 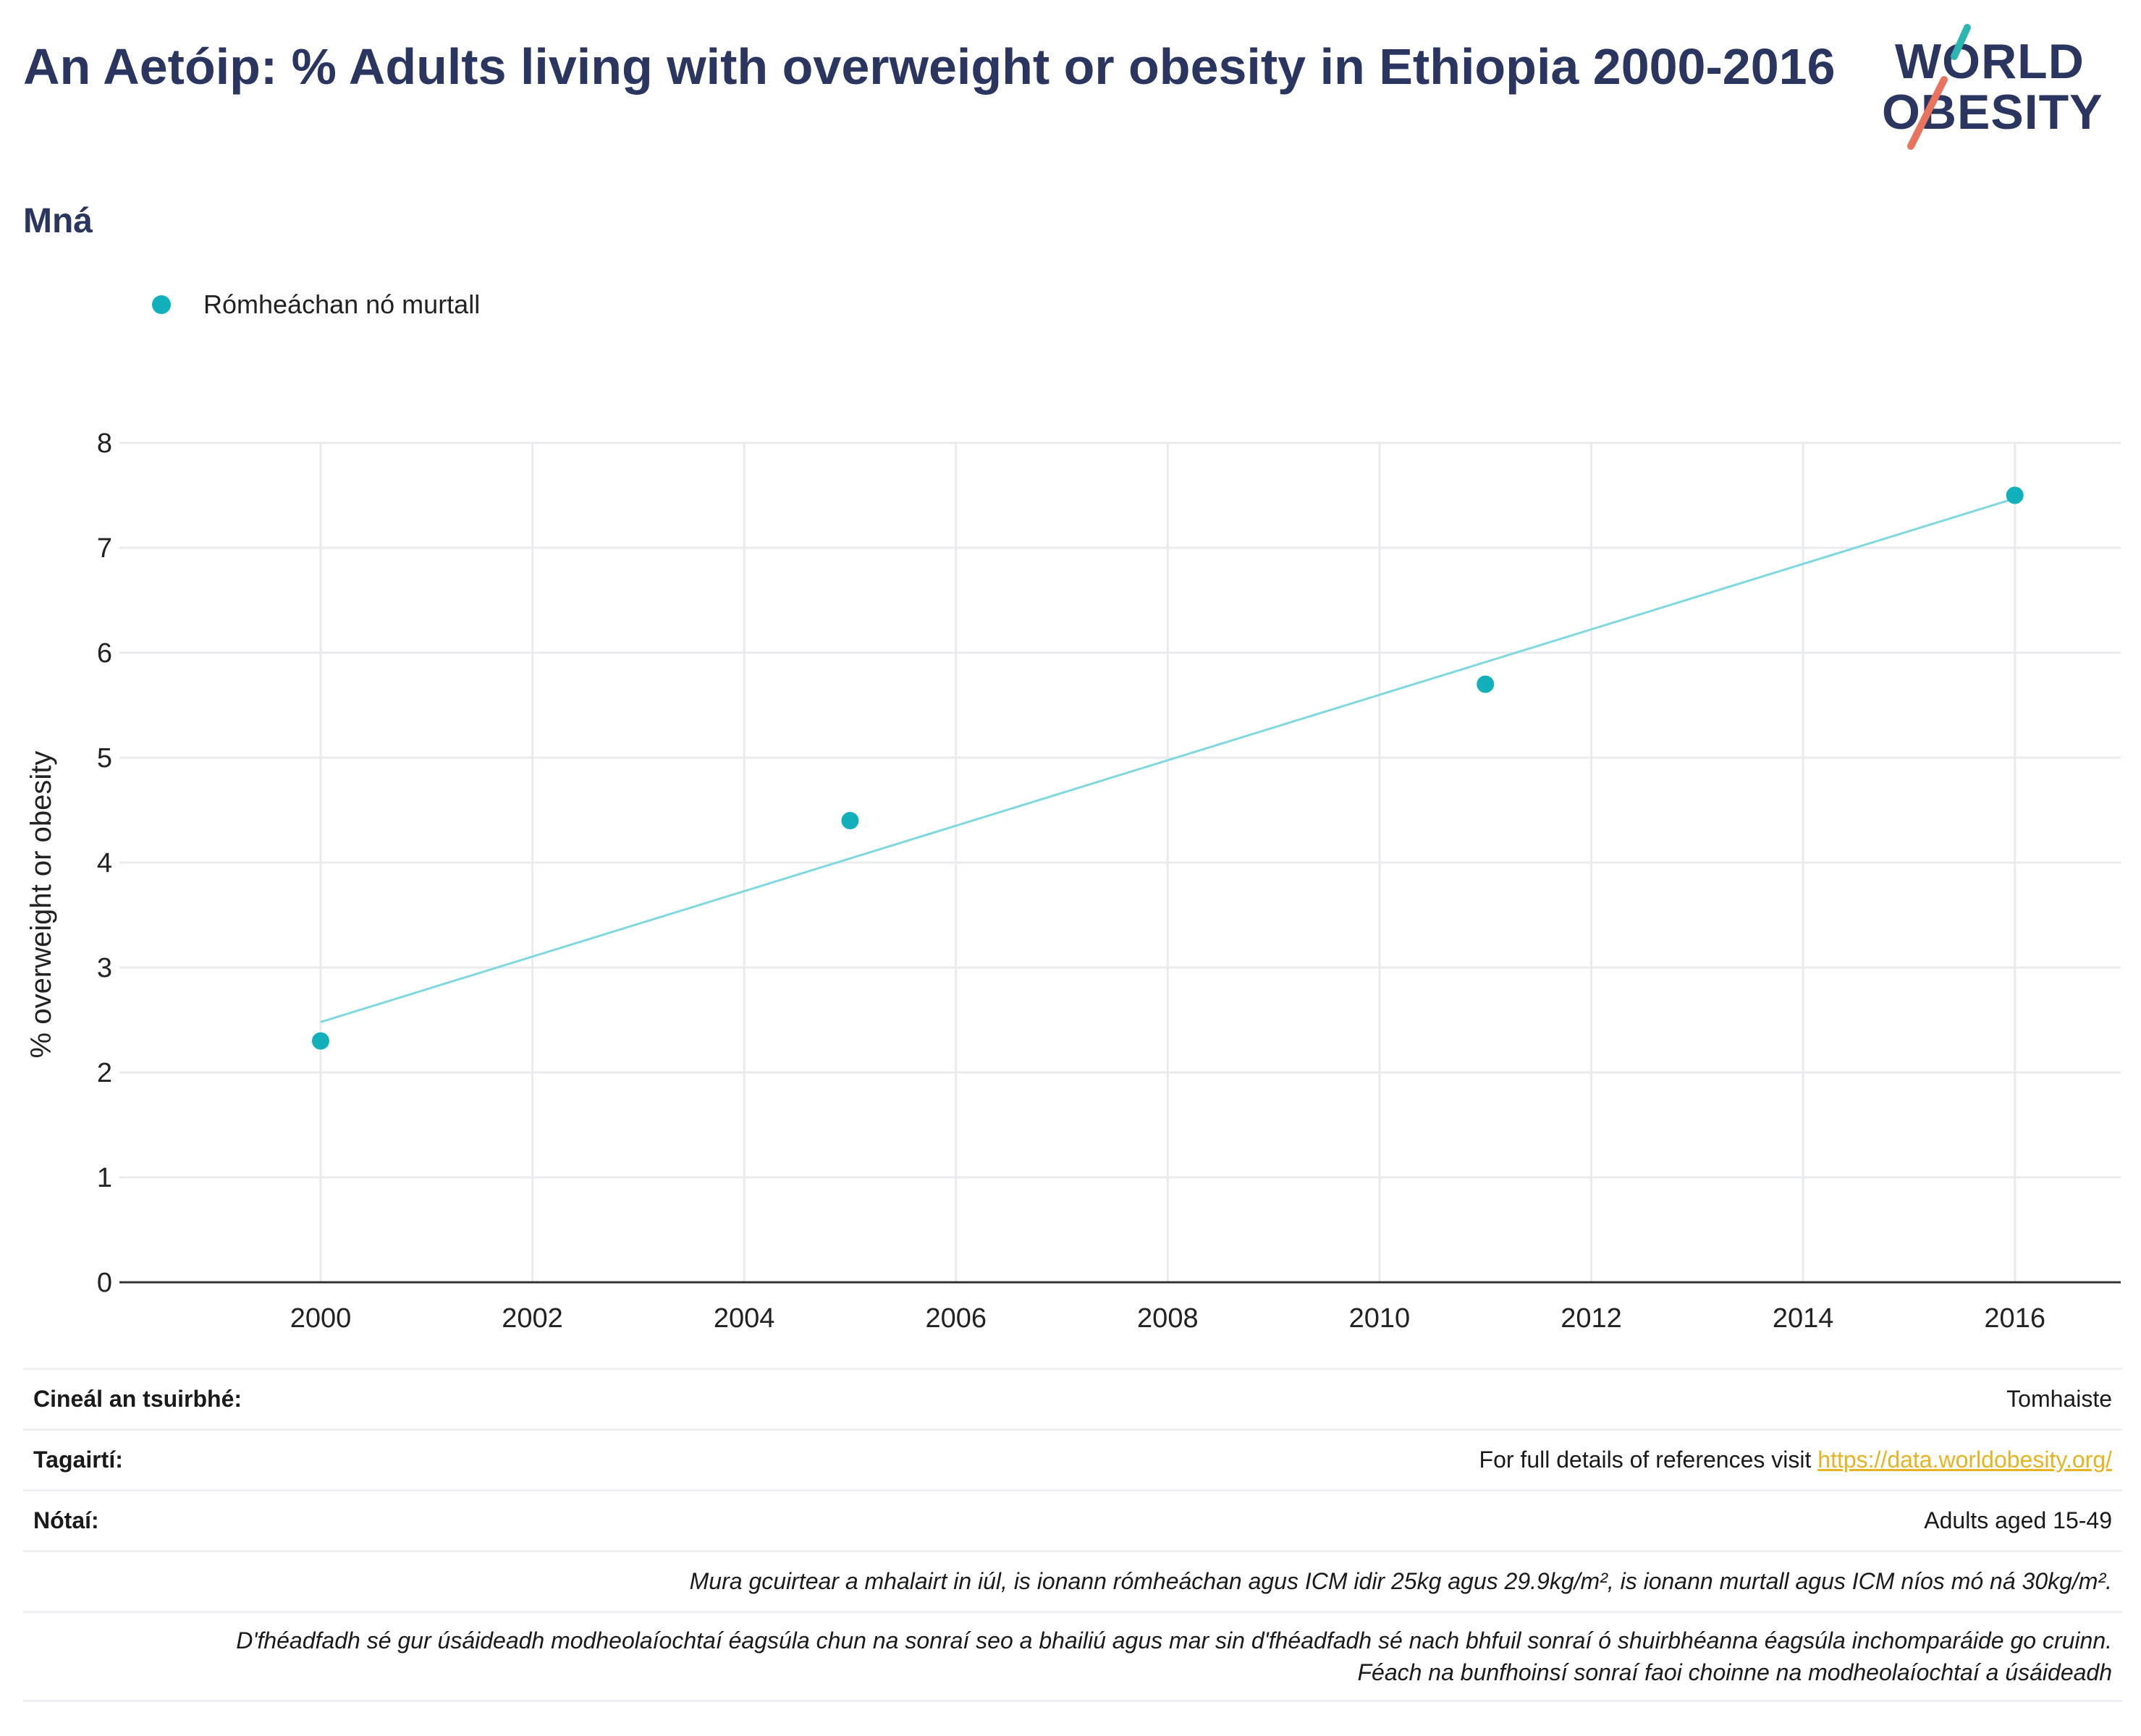 What do you see at coordinates (104, 1283) in the screenshot?
I see `y-tick-label: 0` at bounding box center [104, 1283].